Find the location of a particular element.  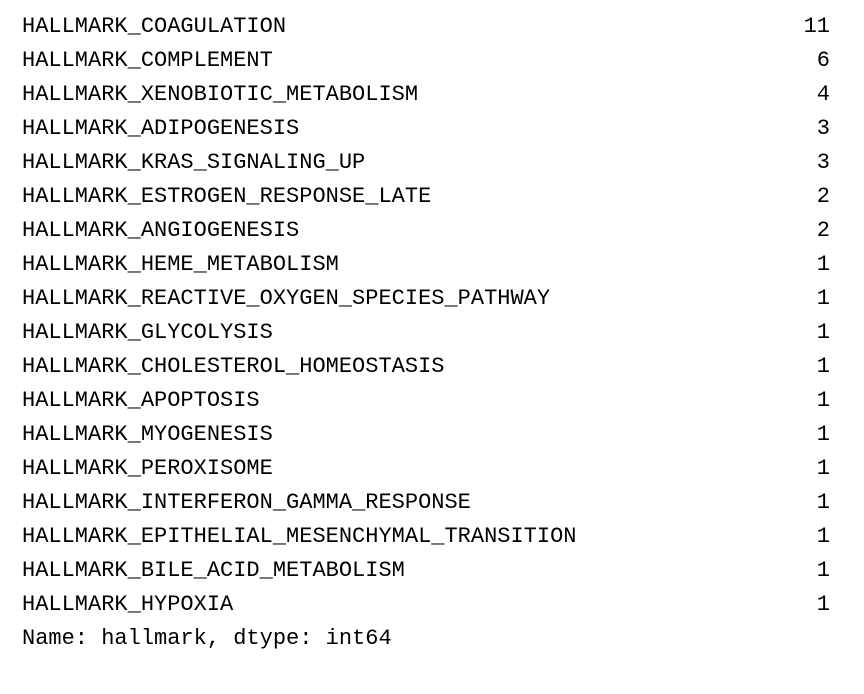

table-row: HALLMARK_COMPLEMENT 6 is located at coordinates (426, 61).